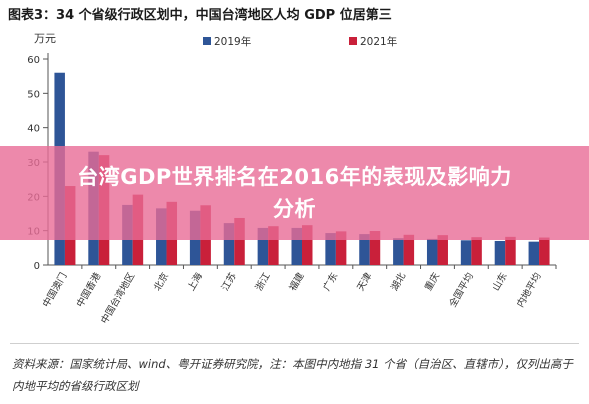  What do you see at coordinates (33, 60) in the screenshot?
I see `y-tick-label: 60` at bounding box center [33, 60].